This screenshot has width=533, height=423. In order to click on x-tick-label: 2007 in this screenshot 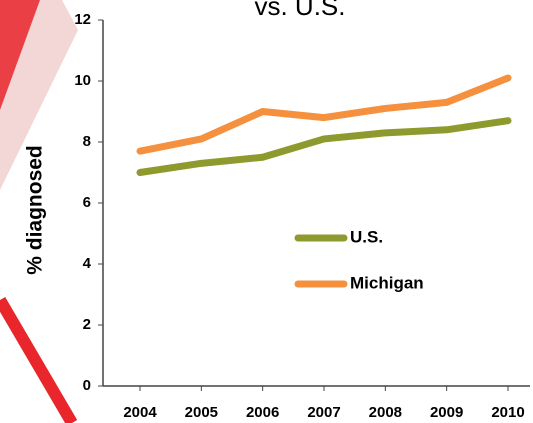, I will do `click(323, 412)`.